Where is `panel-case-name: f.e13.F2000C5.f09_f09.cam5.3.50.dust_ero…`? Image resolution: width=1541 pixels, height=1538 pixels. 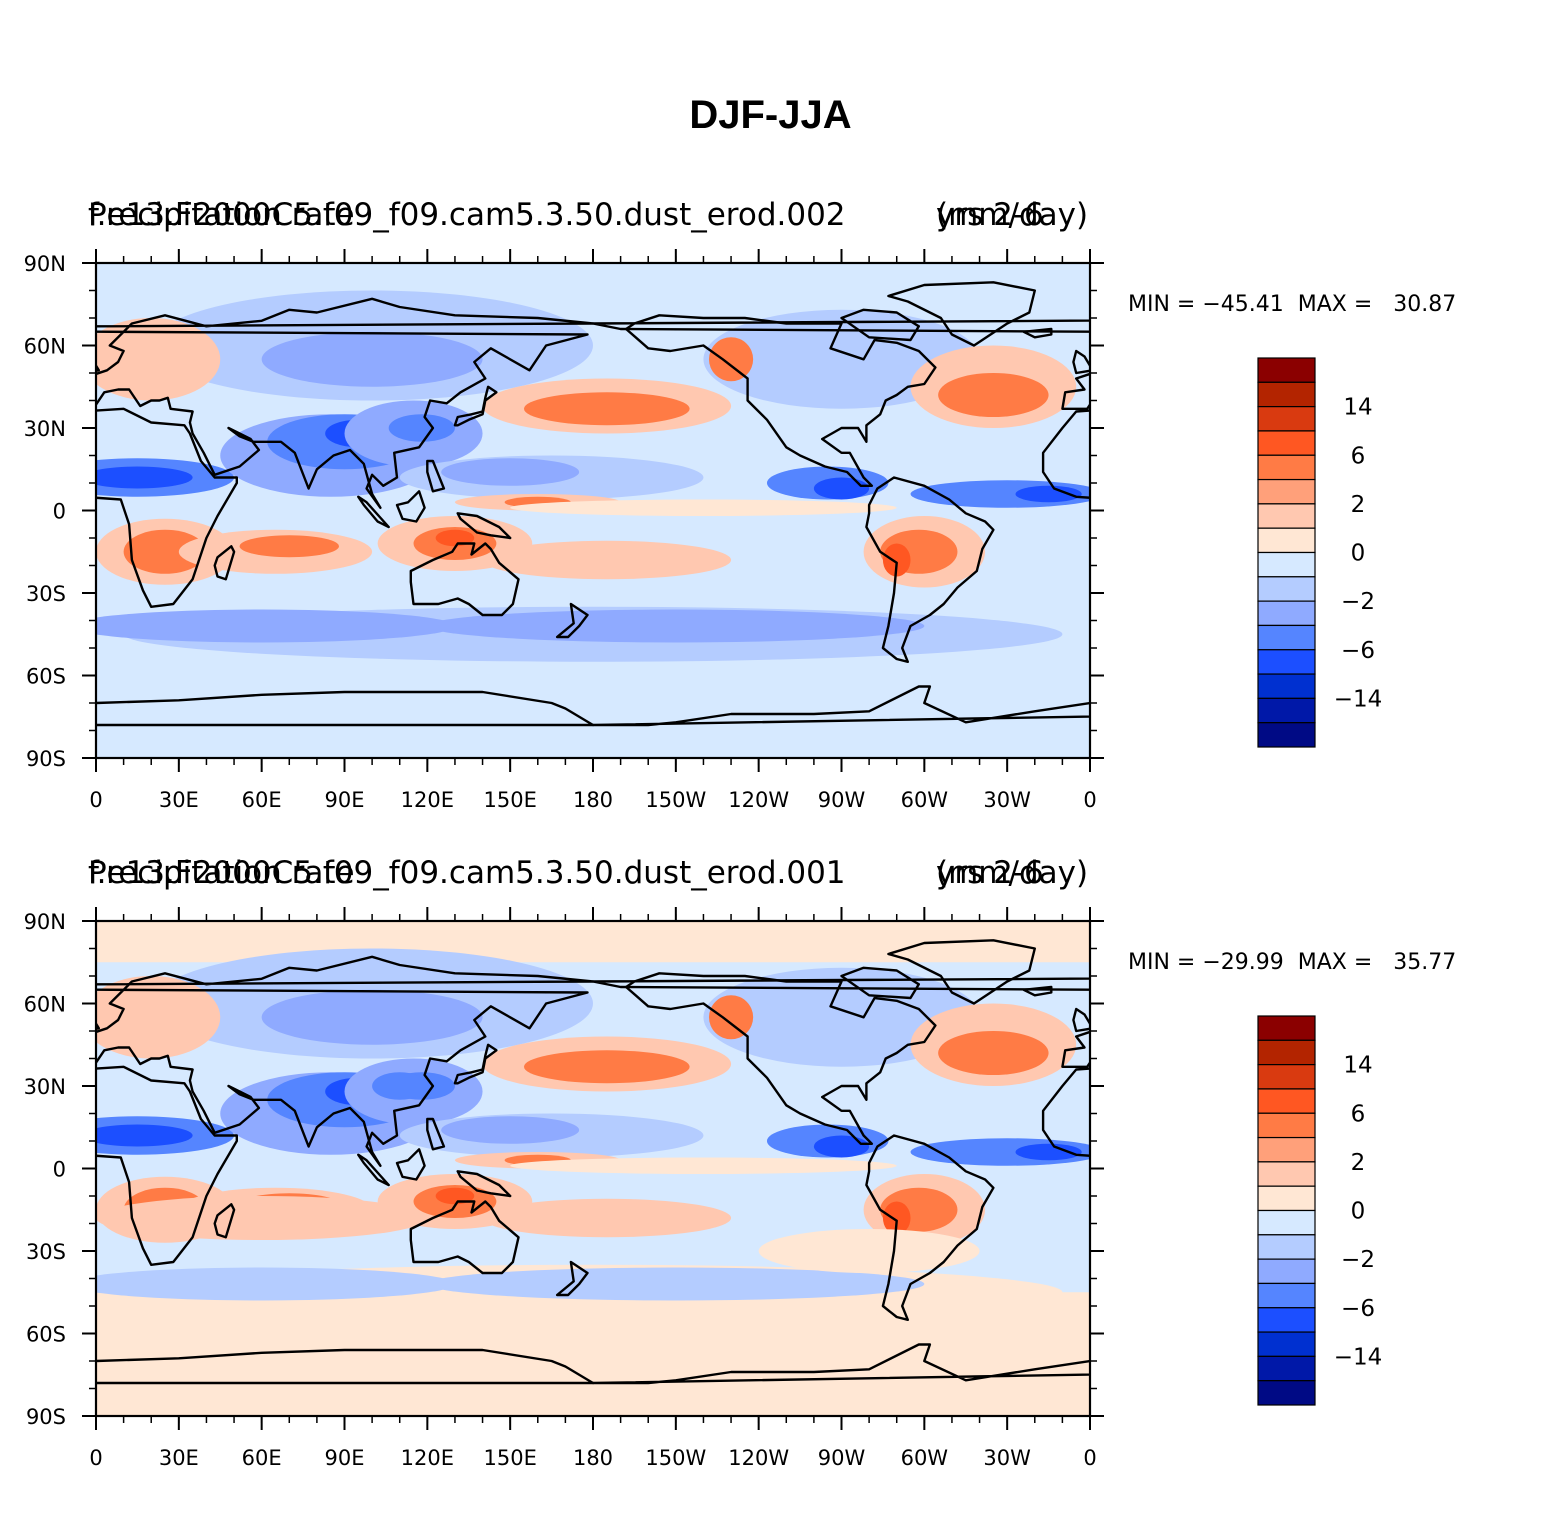 panel-case-name: f.e13.F2000C5.f09_f09.cam5.3.50.dust_ero… is located at coordinates (467, 215).